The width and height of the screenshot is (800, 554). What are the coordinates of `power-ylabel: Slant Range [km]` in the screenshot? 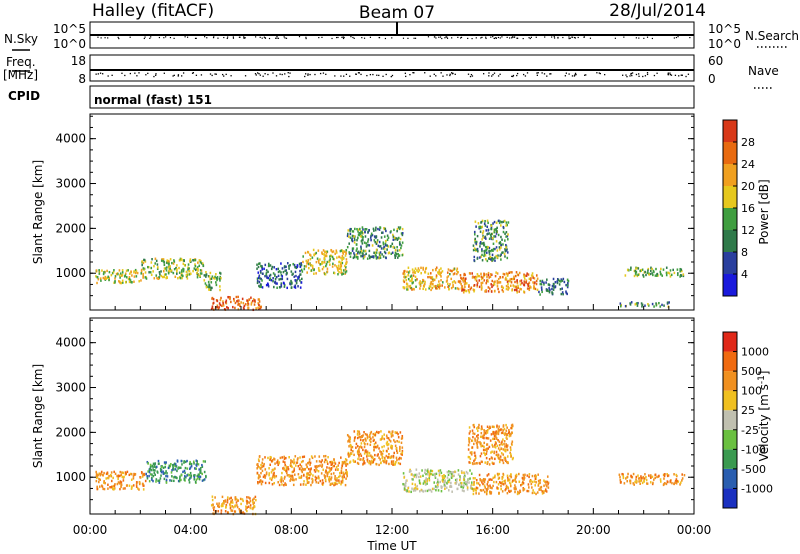 It's located at (38, 212).